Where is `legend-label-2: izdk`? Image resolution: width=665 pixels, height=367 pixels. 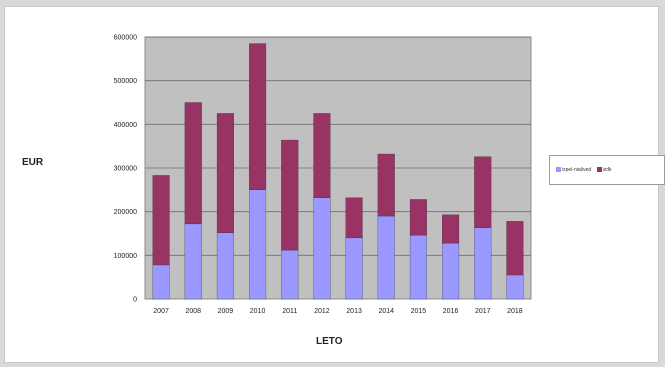 legend-label-2: izdk is located at coordinates (607, 170).